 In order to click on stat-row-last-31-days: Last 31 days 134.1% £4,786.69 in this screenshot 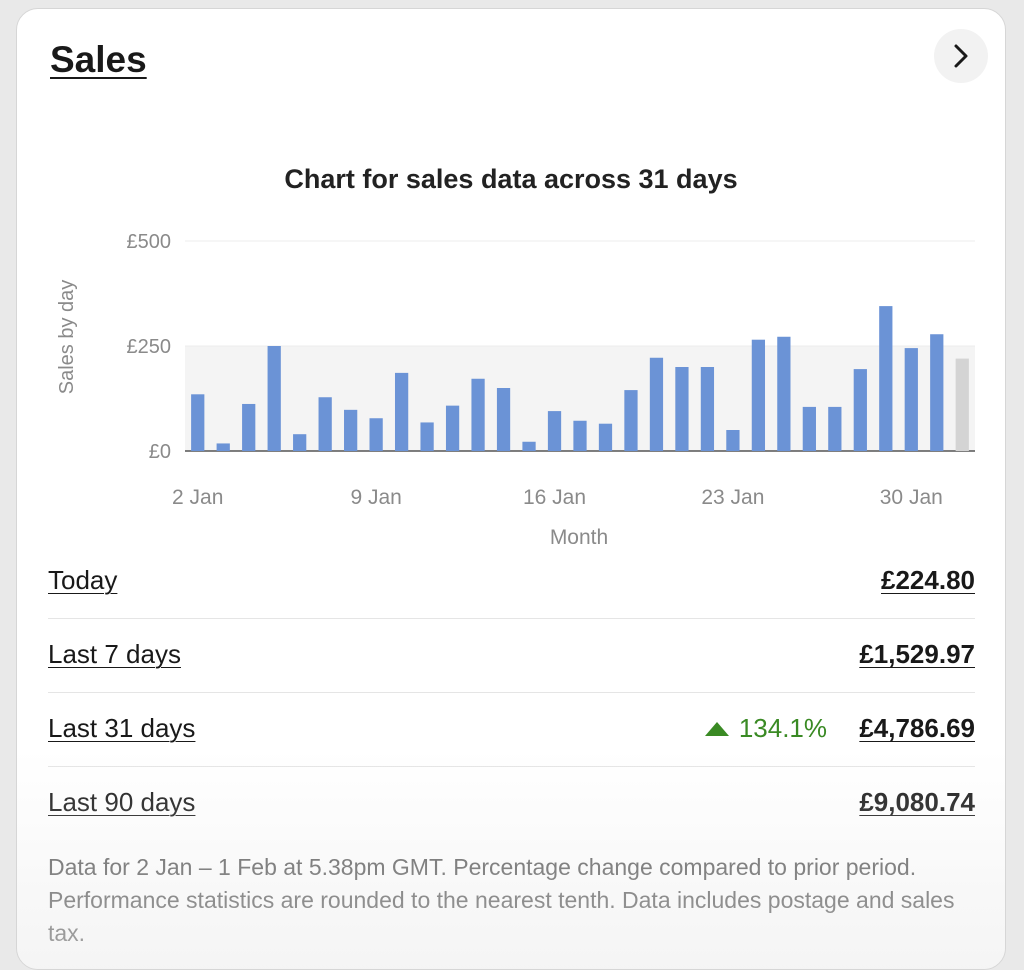, I will do `click(511, 730)`.